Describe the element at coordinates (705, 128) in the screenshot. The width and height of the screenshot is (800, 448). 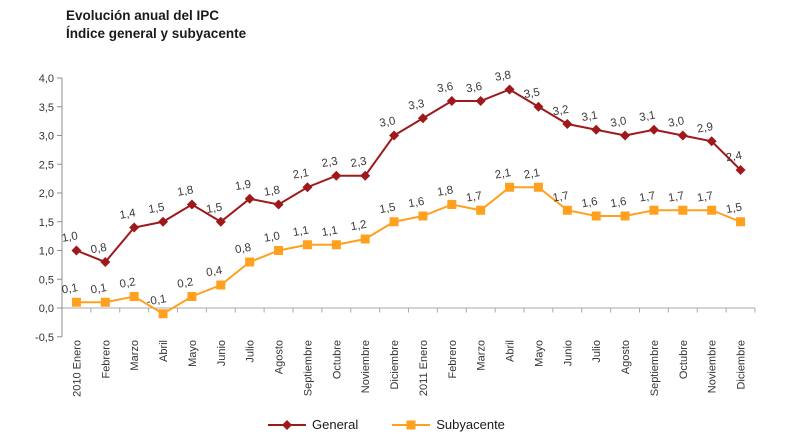
I see `data-label: 2,9` at that location.